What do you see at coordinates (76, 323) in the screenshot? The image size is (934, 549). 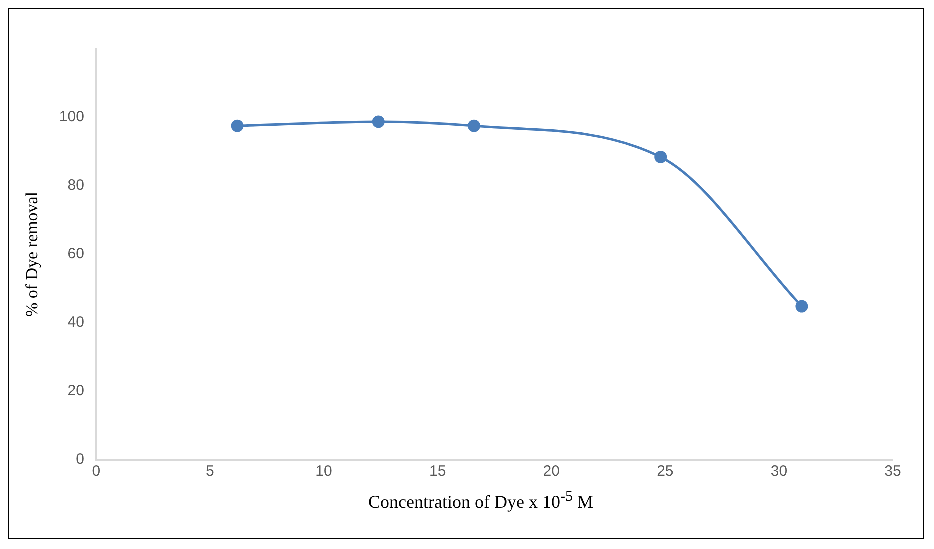 I see `y-tick-label: 40` at bounding box center [76, 323].